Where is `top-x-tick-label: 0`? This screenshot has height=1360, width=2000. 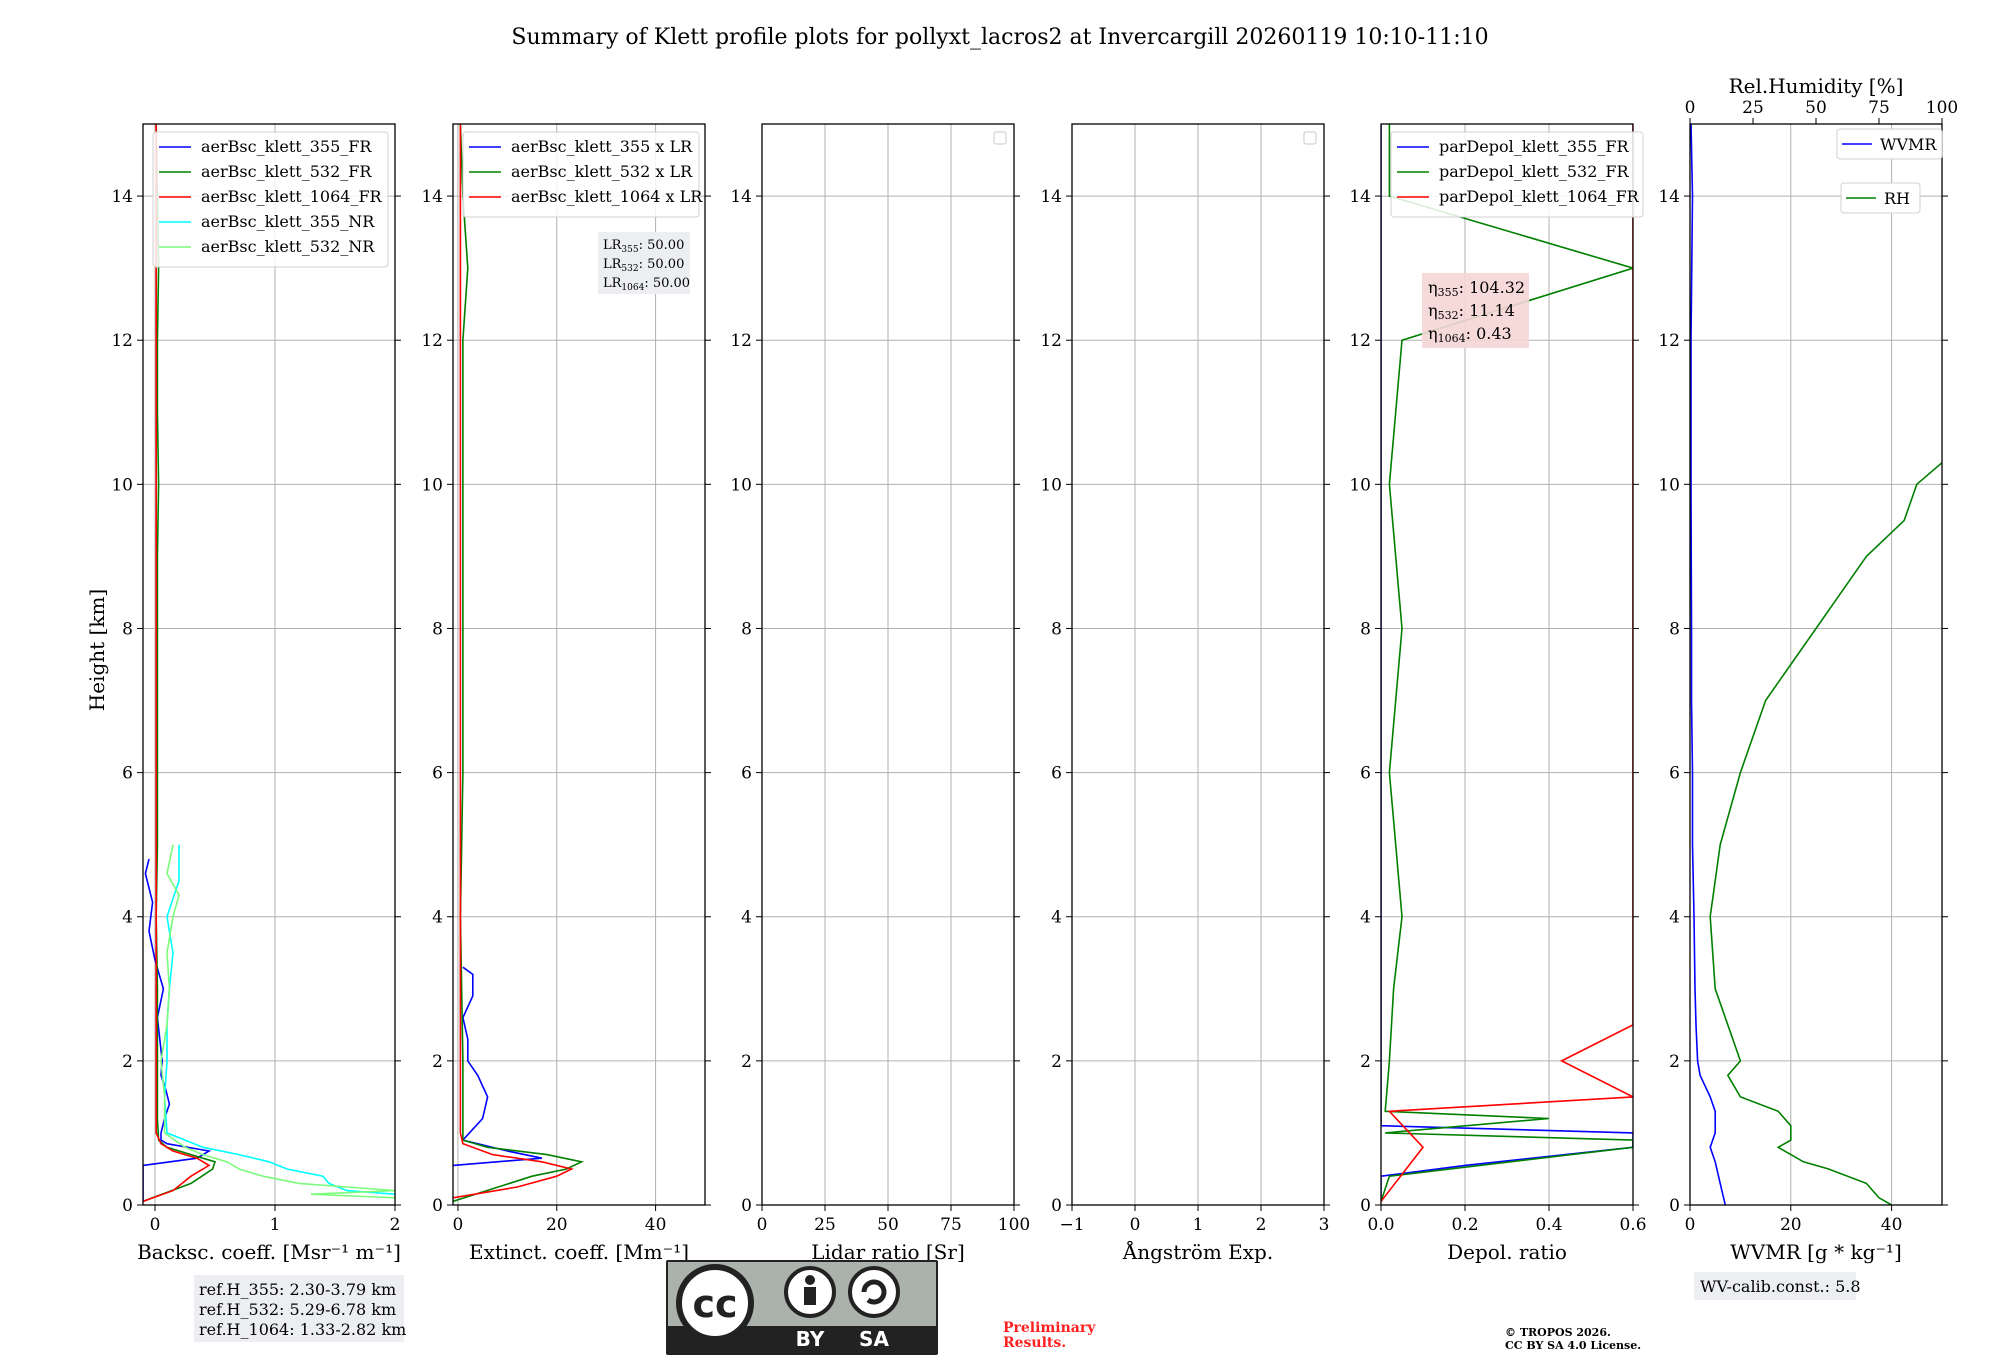
top-x-tick-label: 0 is located at coordinates (1690, 108).